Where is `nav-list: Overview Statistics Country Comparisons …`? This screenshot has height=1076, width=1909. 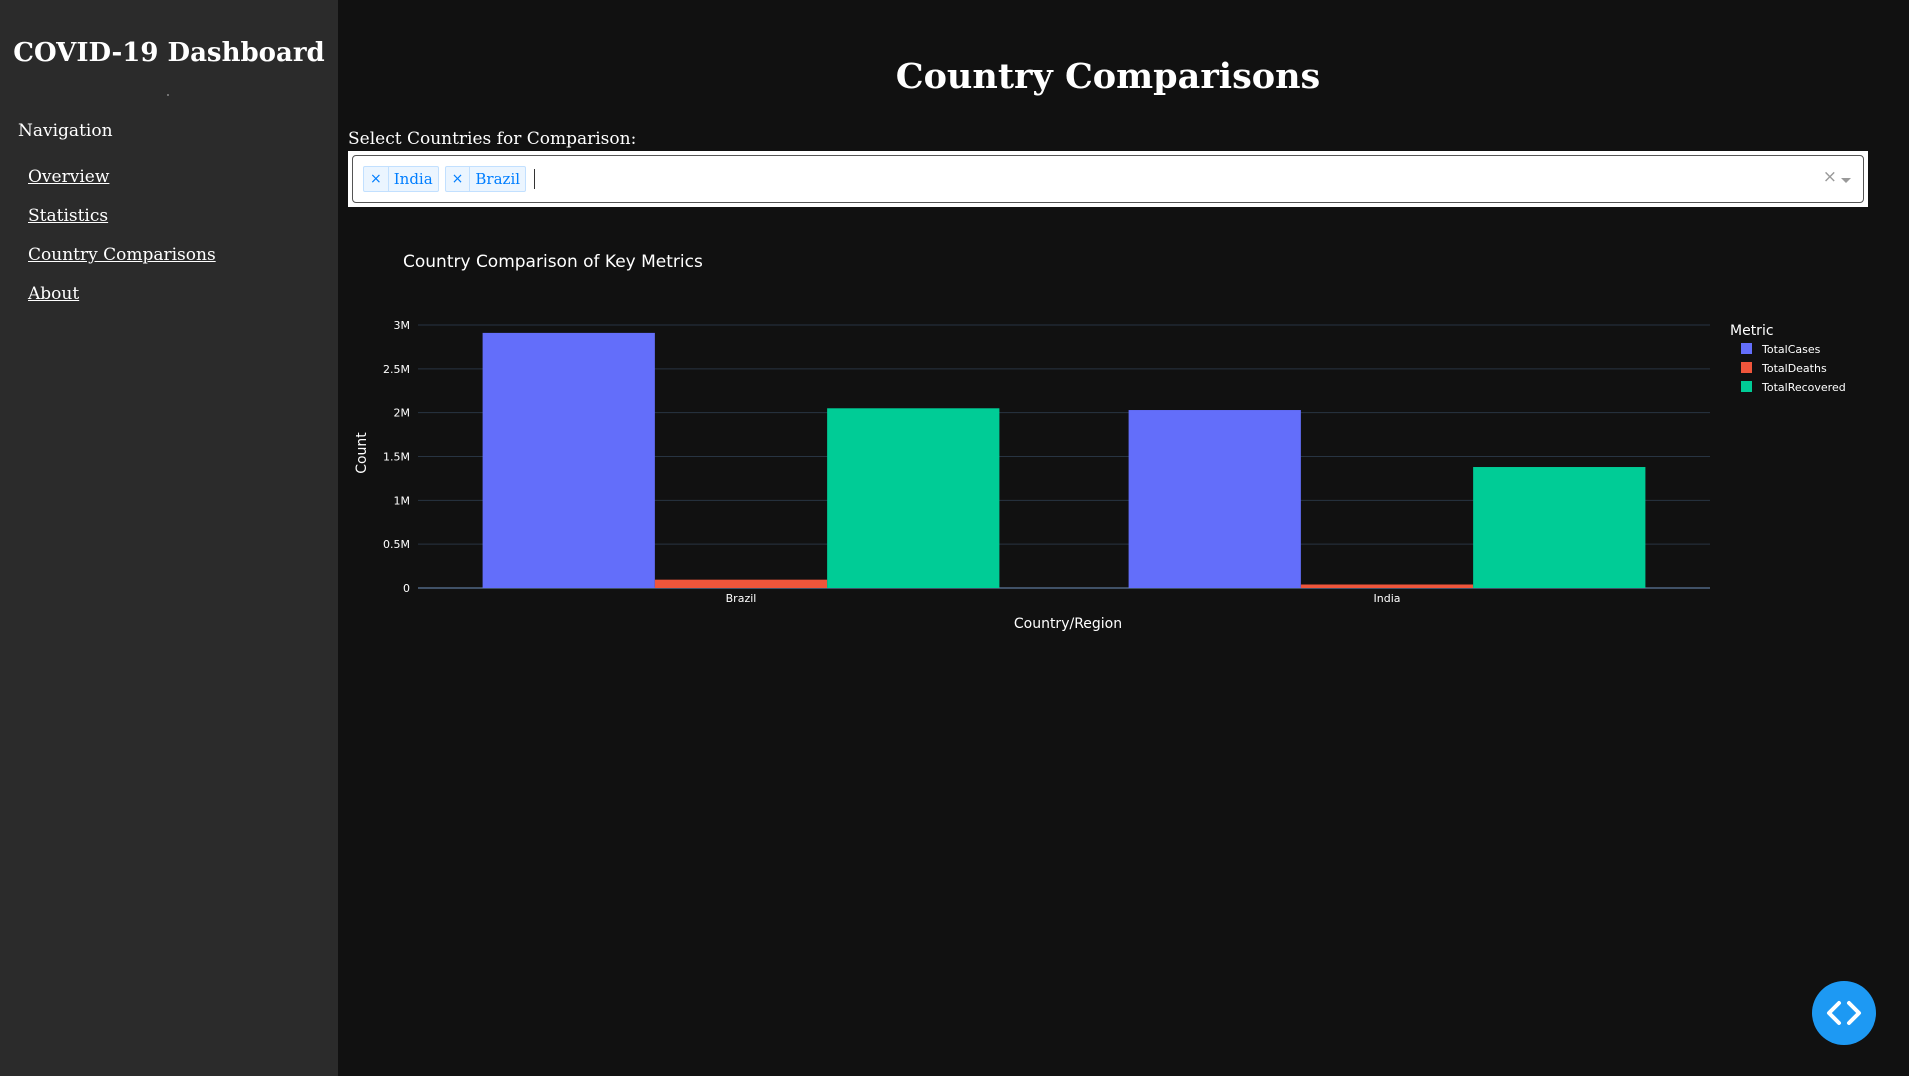
nav-list: Overview Statistics Country Comparisons … is located at coordinates (122, 243).